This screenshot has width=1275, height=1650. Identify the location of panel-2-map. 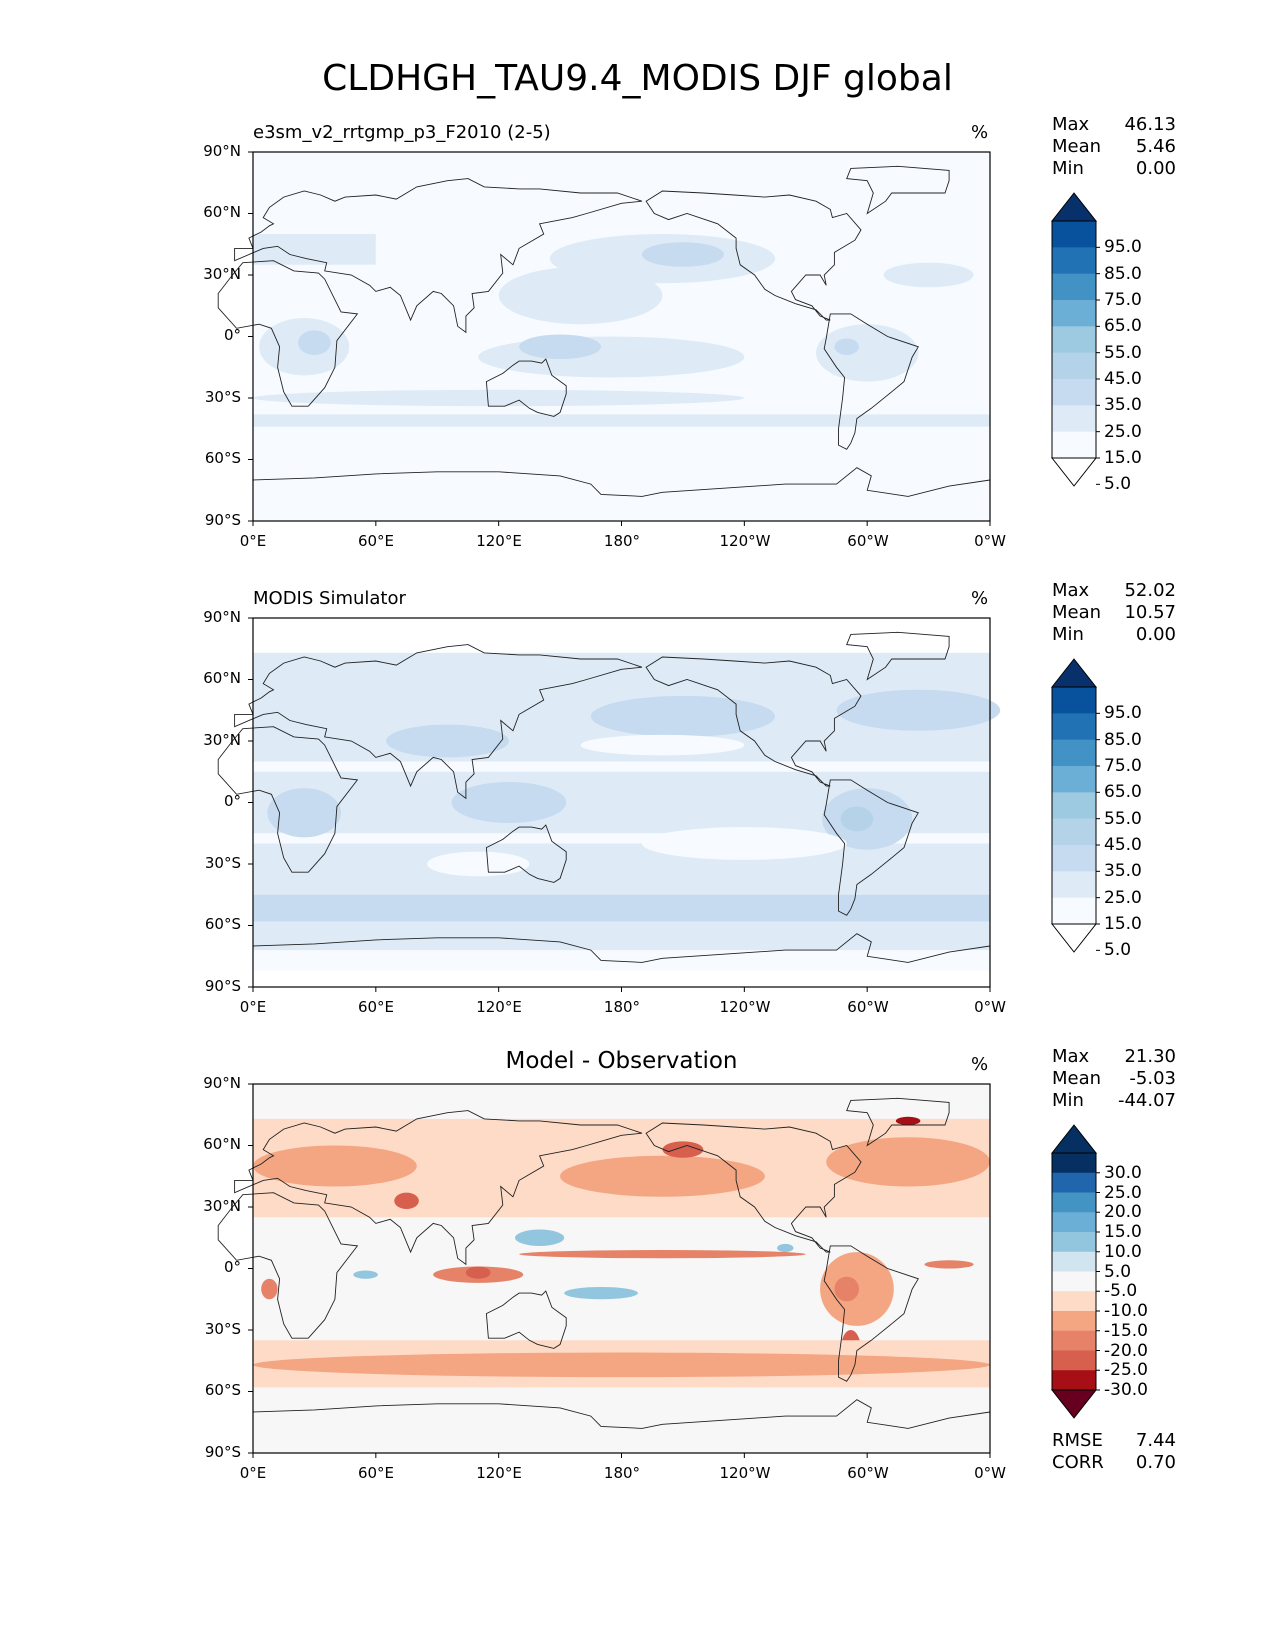
(609, 804).